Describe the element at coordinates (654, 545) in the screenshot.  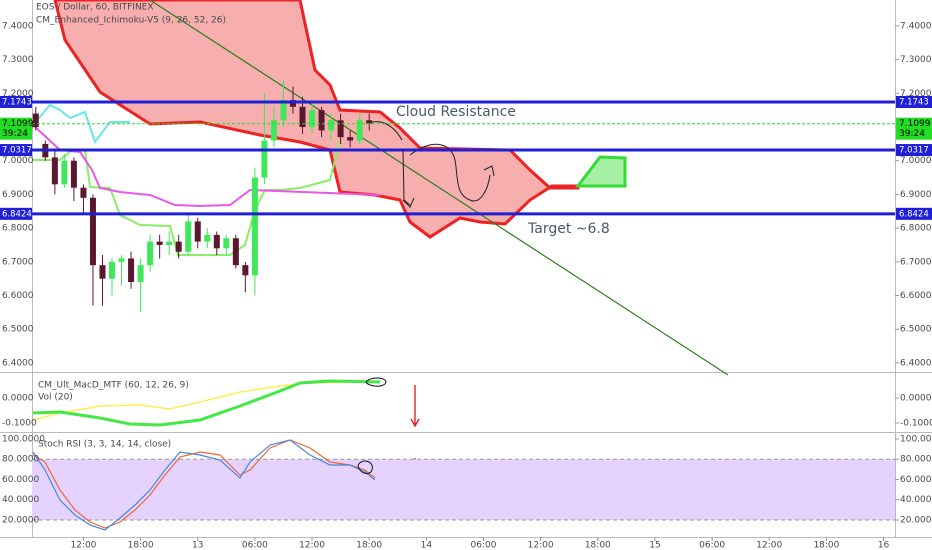
I see `x-tick-label: 15` at that location.